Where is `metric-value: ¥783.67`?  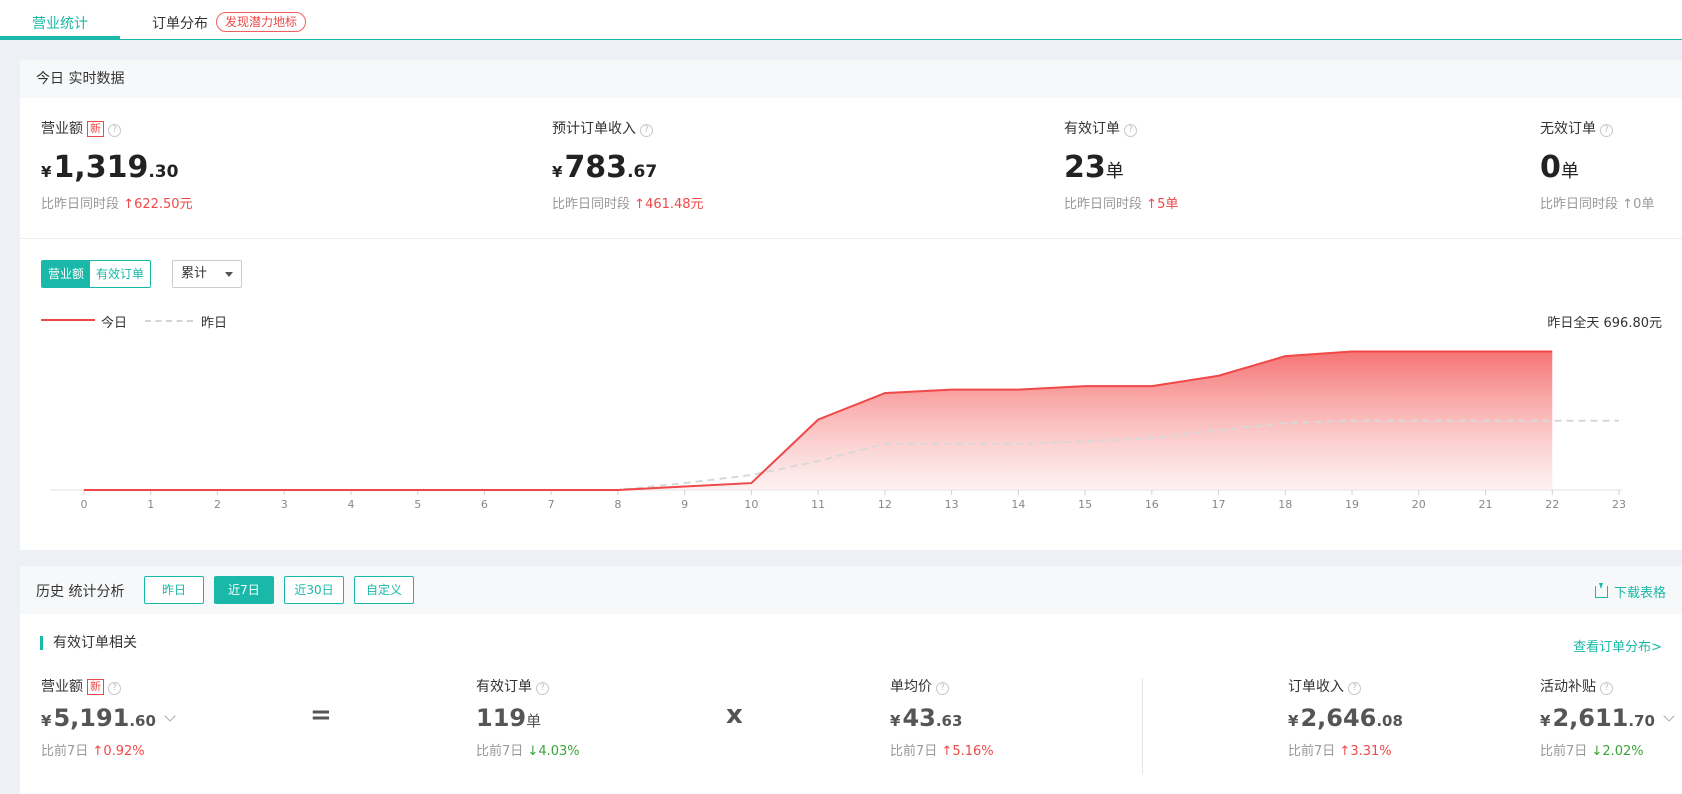
metric-value: ¥783.67 is located at coordinates (628, 167).